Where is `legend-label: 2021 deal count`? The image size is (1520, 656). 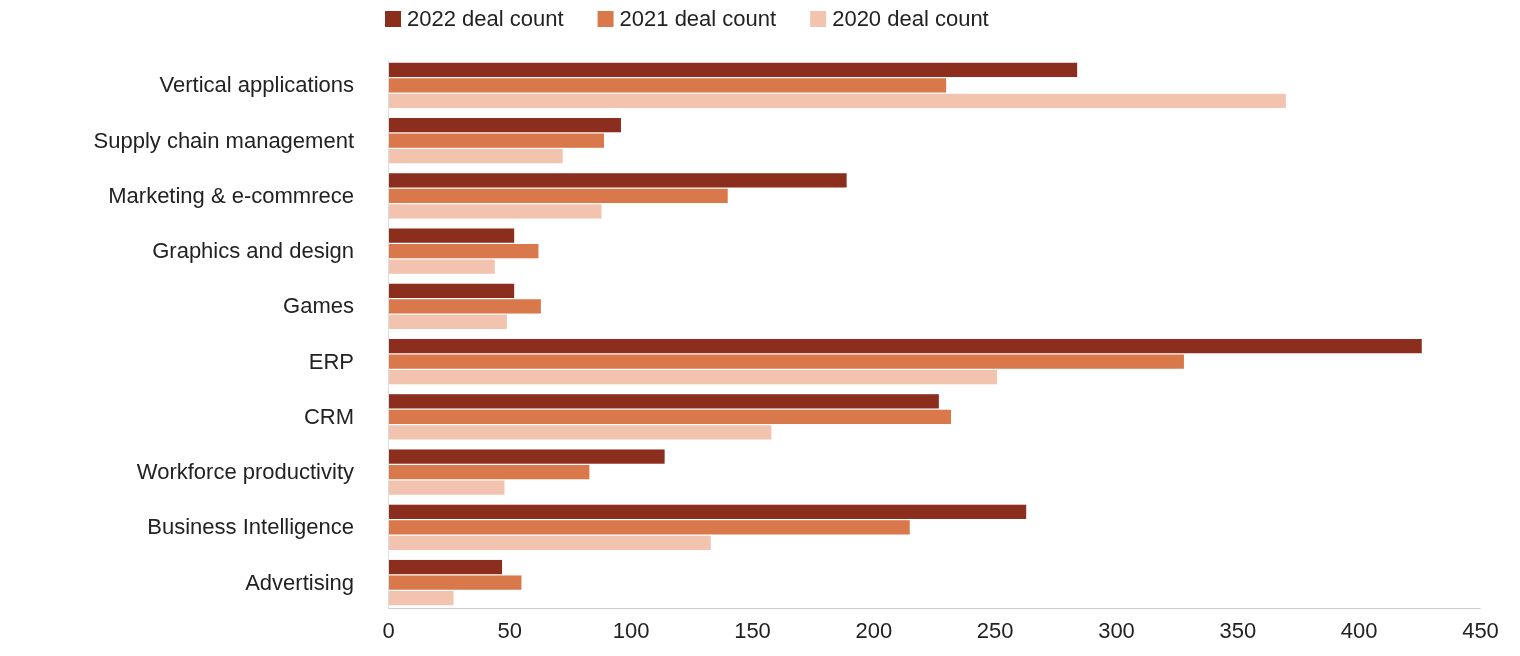 legend-label: 2021 deal count is located at coordinates (698, 18).